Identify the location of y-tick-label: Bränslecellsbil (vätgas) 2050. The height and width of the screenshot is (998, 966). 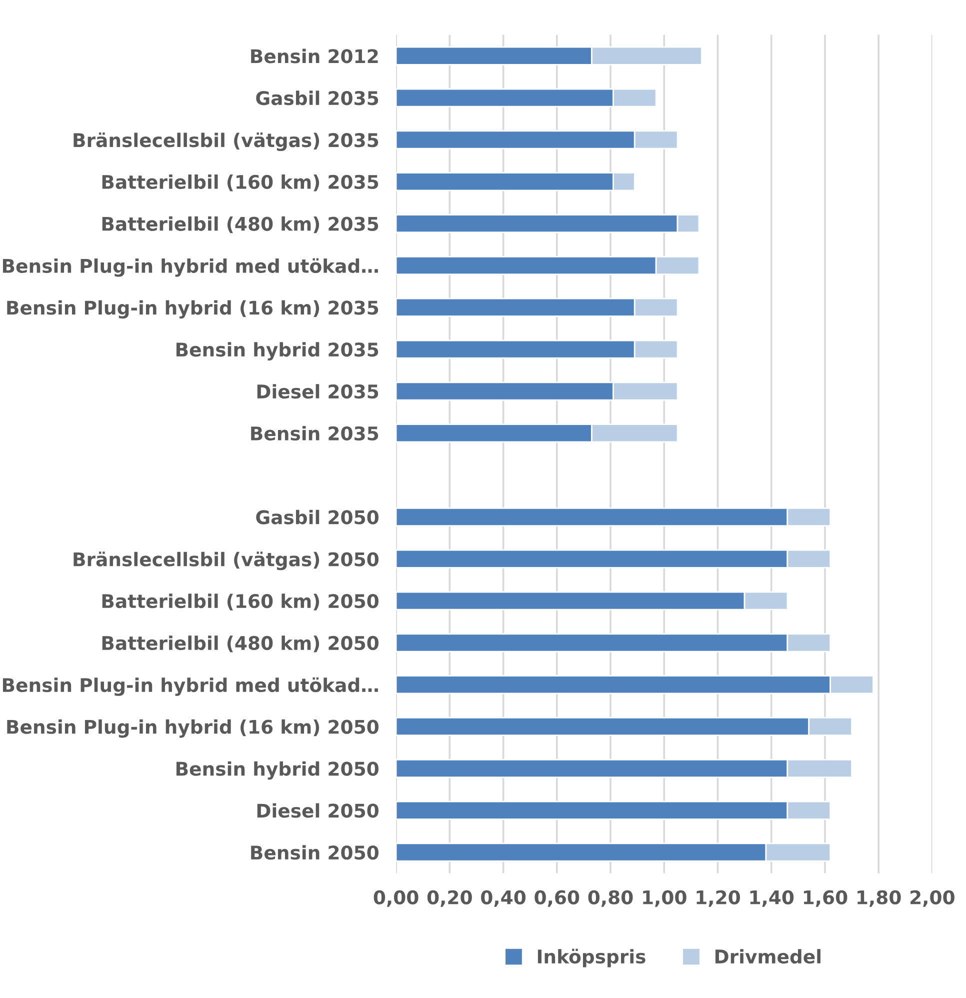
(226, 561).